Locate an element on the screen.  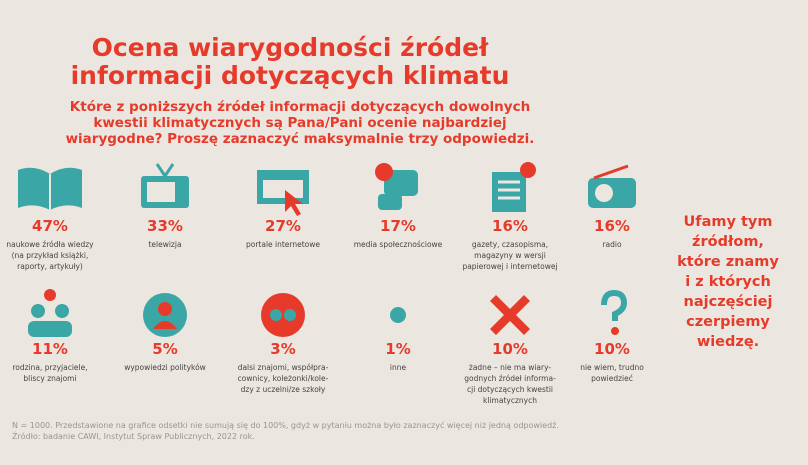
icon-bubble is located at coordinates (401, 183).